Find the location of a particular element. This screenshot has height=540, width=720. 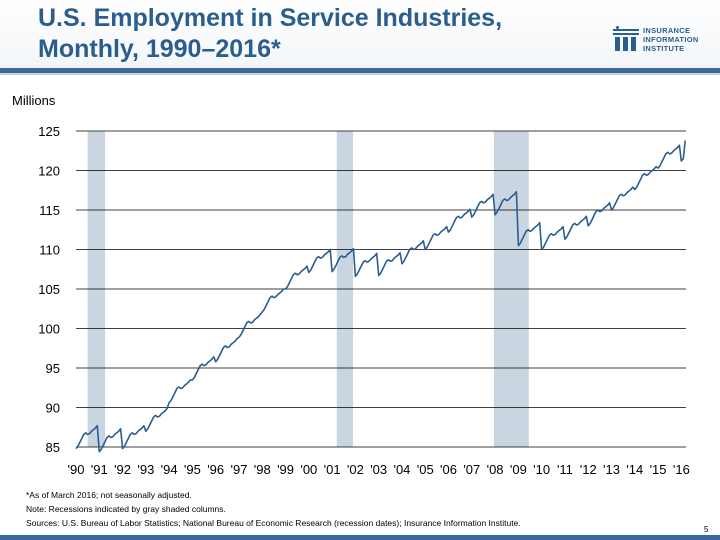

x-tick-label-1998: '98 is located at coordinates (262, 469).